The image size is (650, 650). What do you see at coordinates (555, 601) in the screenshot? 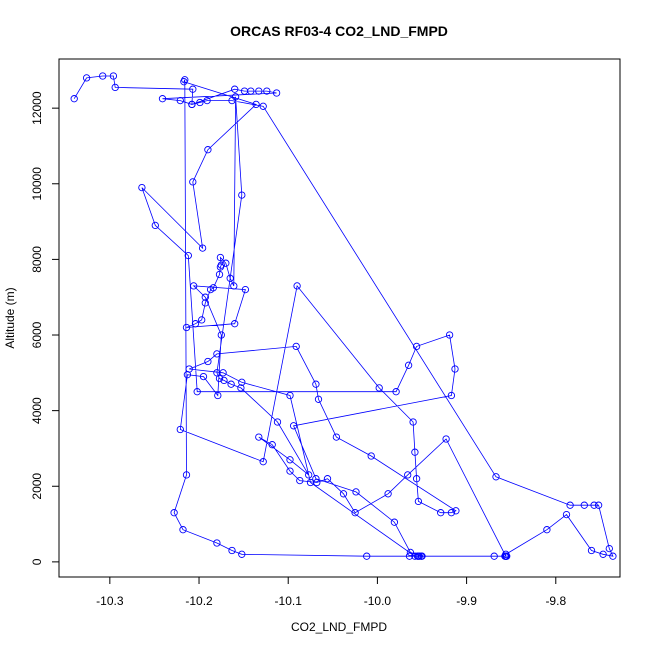
I see `x-tick-label: -9.8` at bounding box center [555, 601].